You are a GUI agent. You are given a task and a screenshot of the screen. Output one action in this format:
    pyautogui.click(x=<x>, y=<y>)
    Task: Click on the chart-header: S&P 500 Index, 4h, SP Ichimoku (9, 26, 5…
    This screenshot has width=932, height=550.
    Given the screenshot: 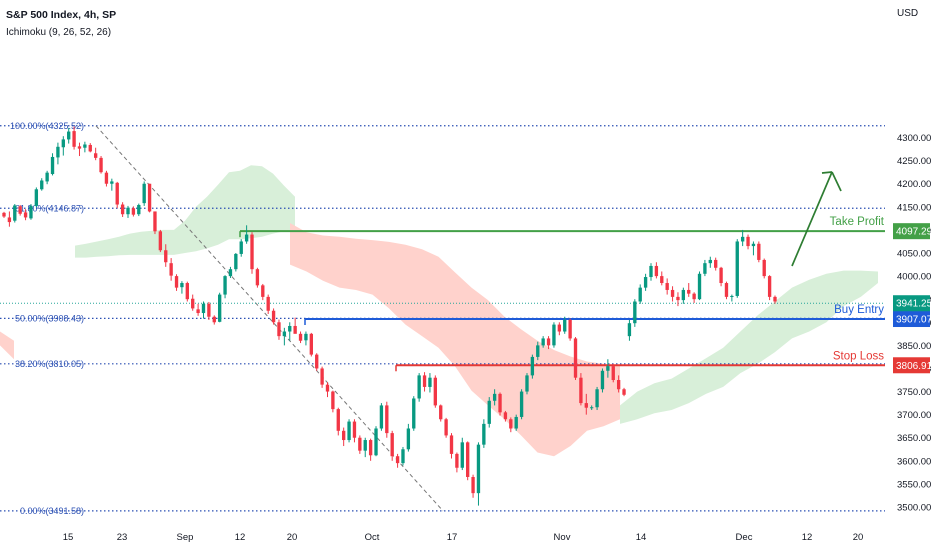 What is the action you would take?
    pyautogui.click(x=462, y=23)
    